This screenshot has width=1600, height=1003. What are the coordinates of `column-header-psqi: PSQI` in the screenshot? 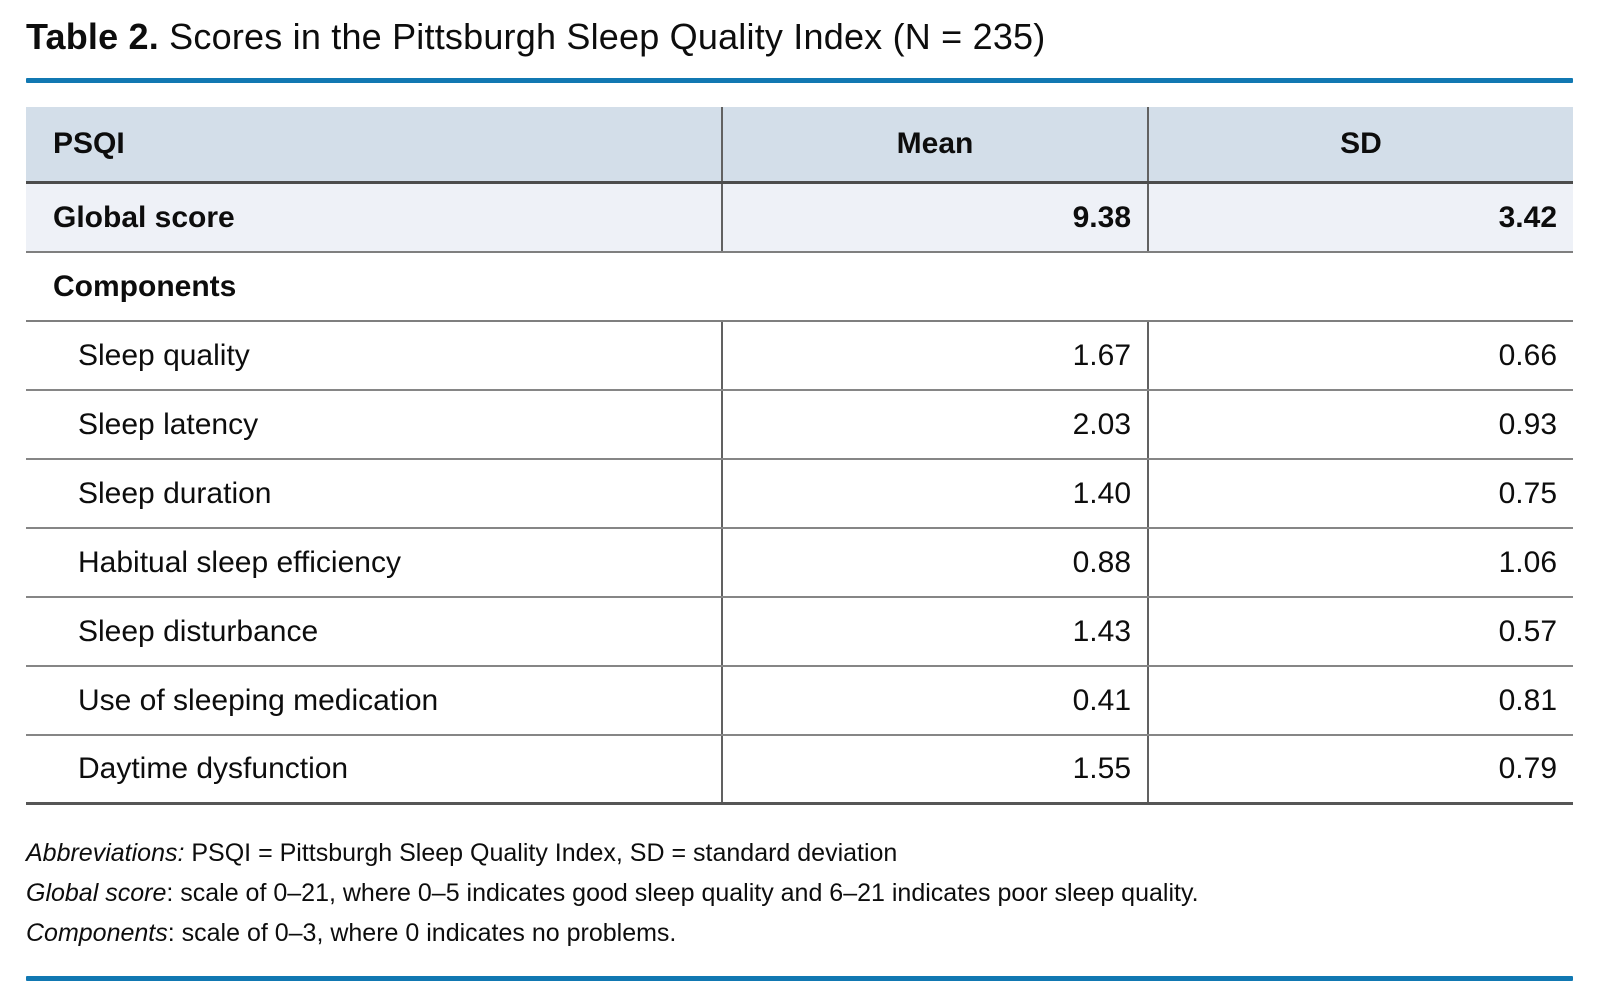 It's located at (89, 143).